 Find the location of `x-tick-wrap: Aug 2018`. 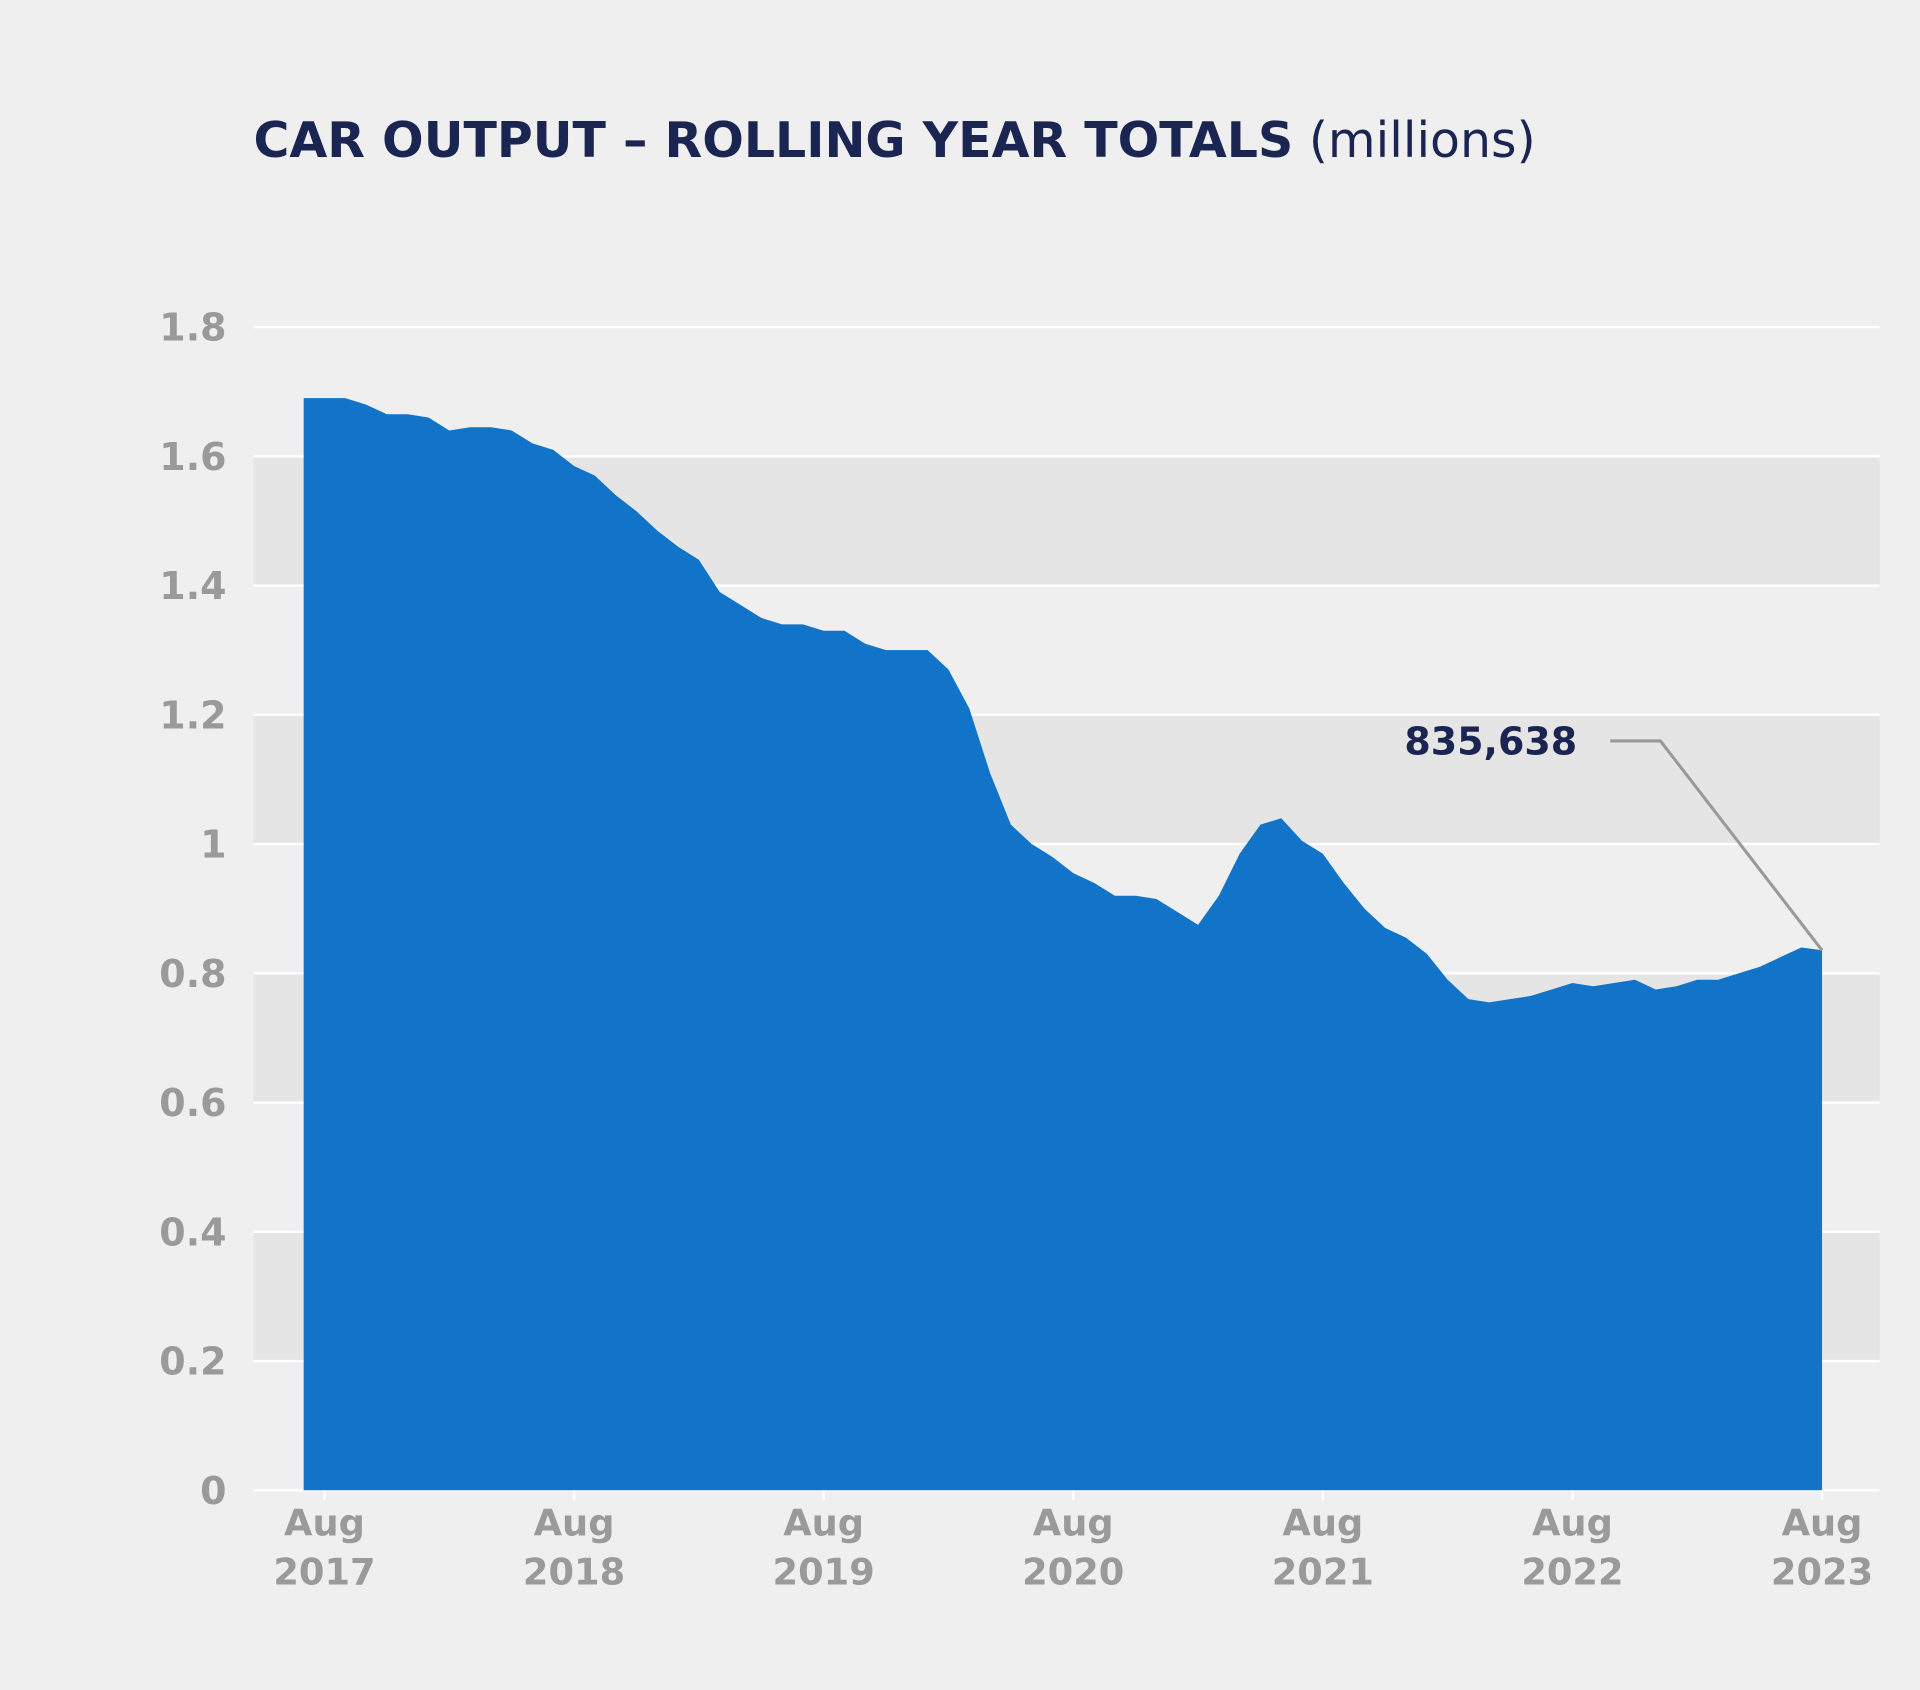

x-tick-wrap: Aug 2018 is located at coordinates (574, 1548).